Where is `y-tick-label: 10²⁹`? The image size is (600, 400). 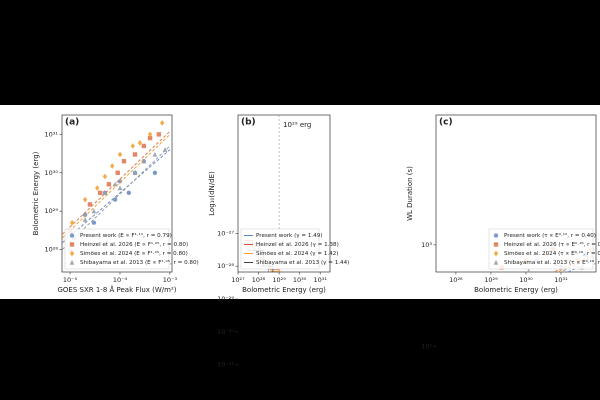
y-tick-label: 10²⁹ is located at coordinates (52, 211).